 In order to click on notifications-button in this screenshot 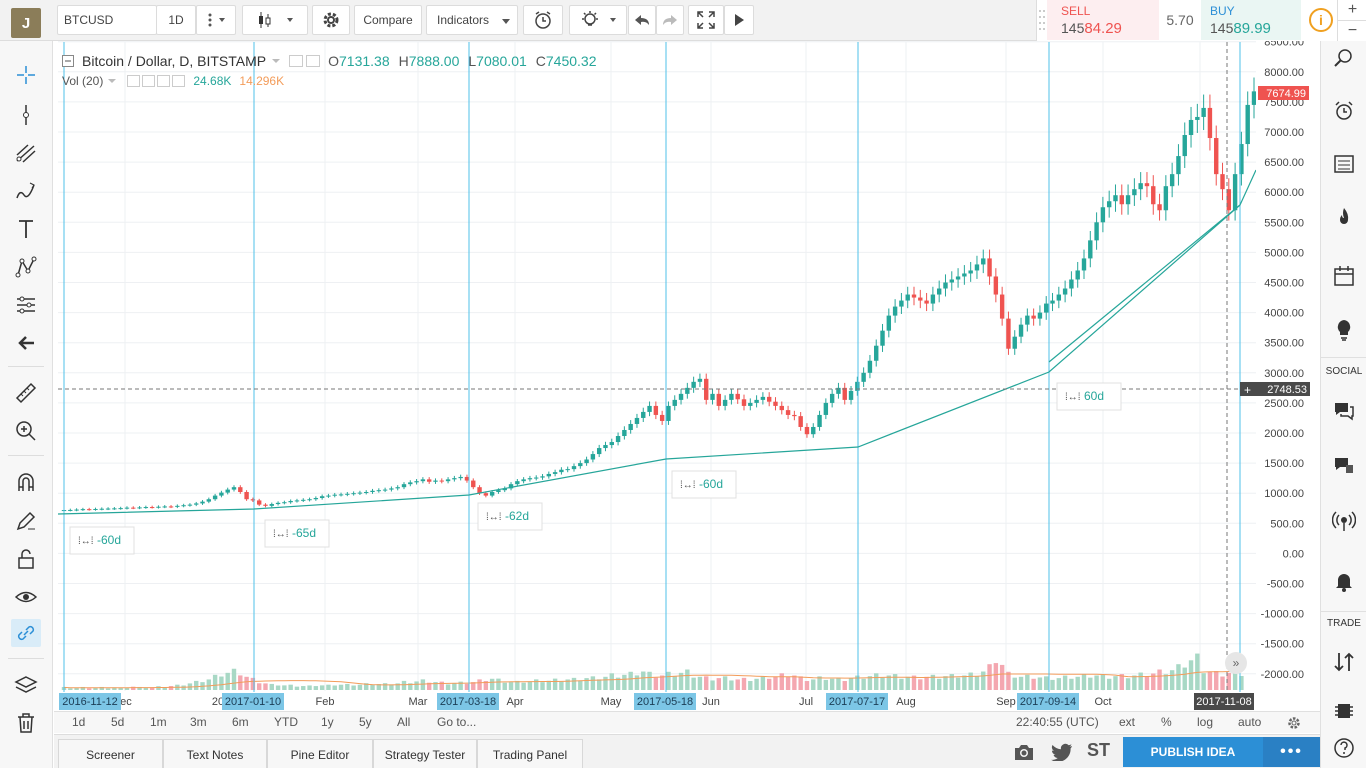, I will do `click(1344, 581)`.